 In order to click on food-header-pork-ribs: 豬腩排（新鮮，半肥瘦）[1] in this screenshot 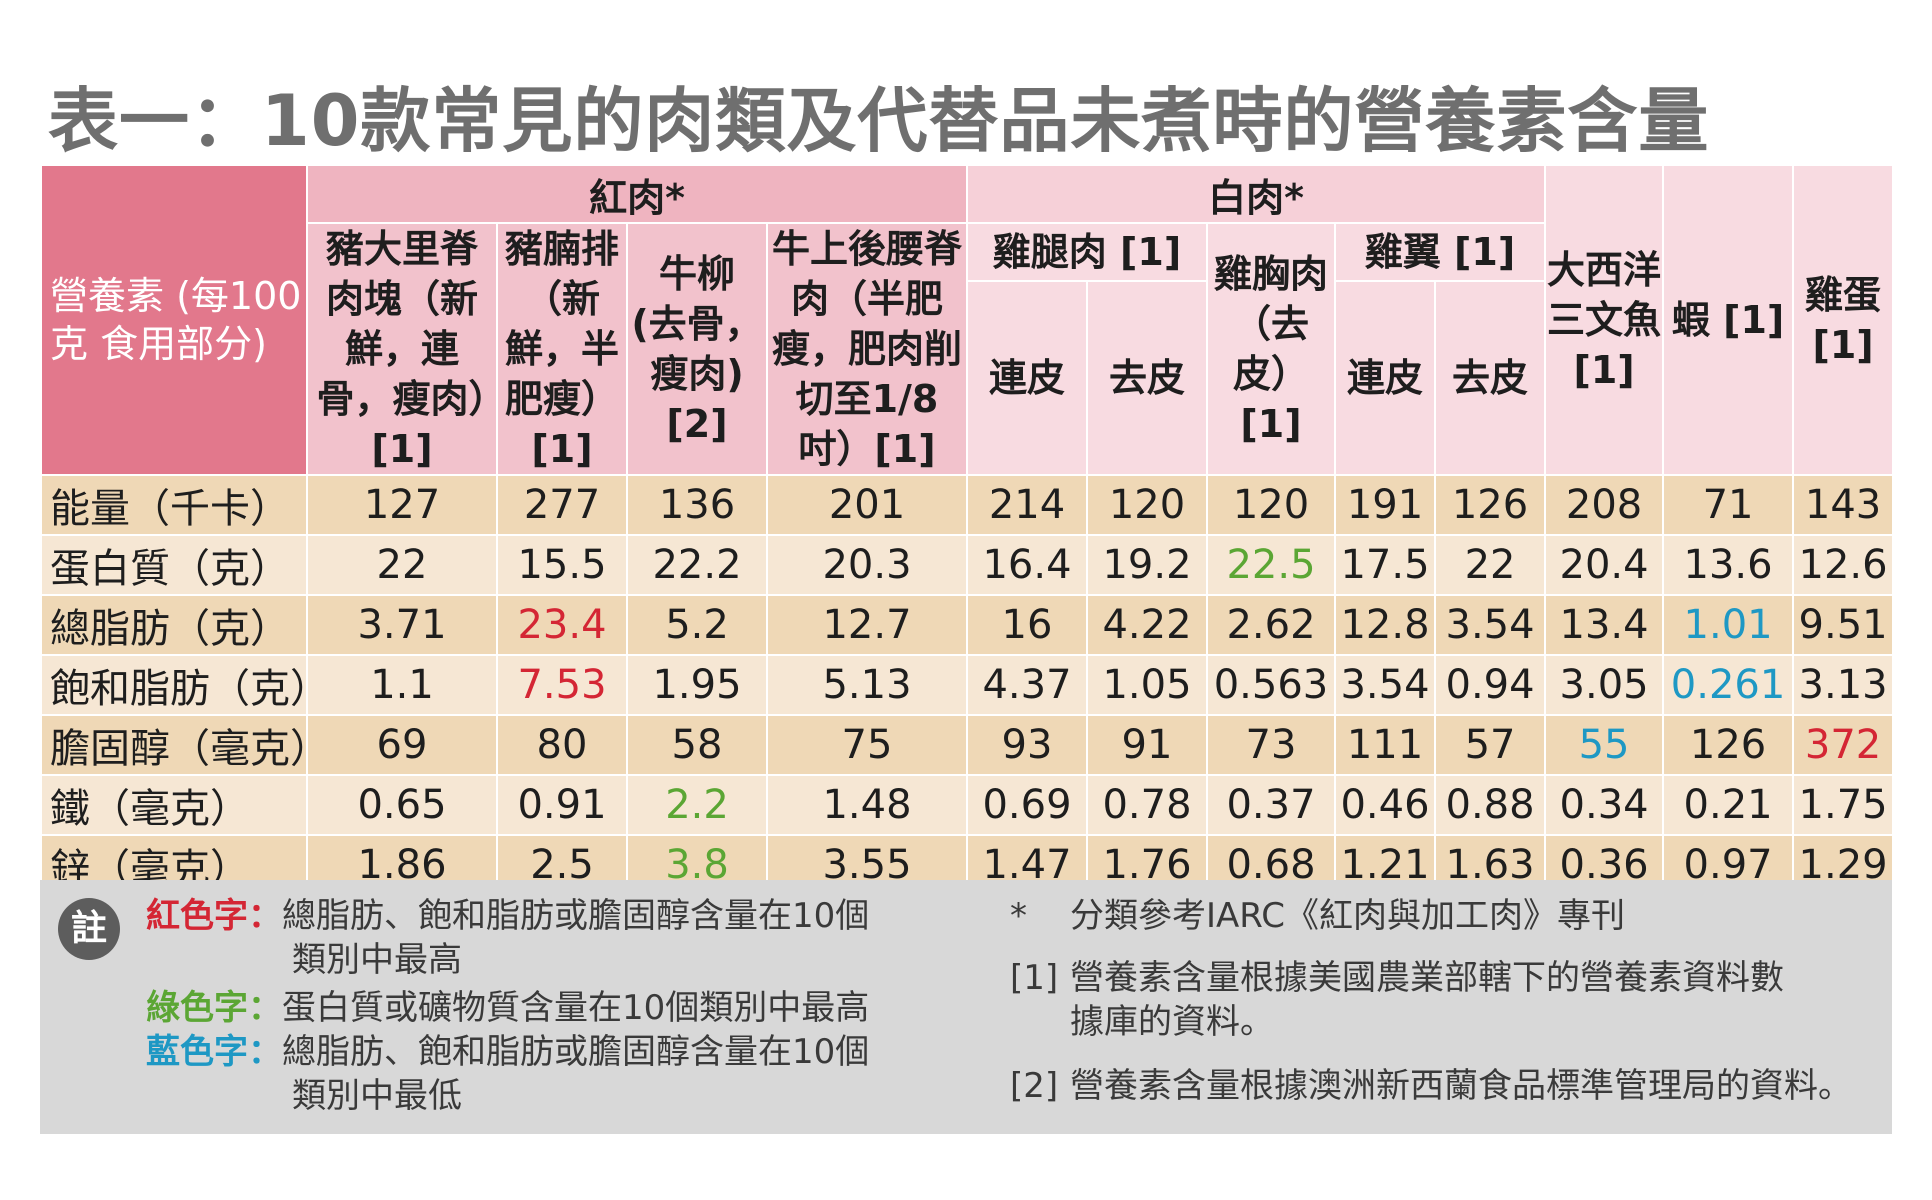, I will do `click(562, 349)`.